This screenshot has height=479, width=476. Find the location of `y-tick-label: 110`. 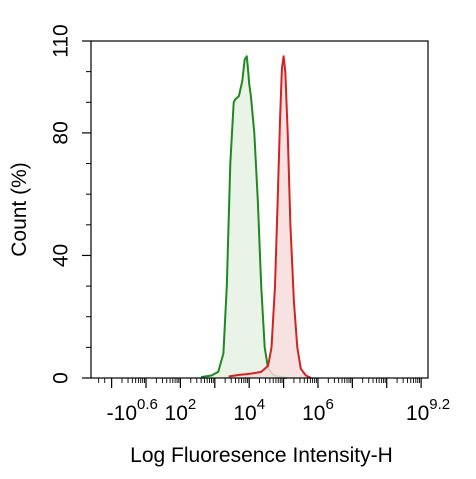

y-tick-label: 110 is located at coordinates (61, 40).